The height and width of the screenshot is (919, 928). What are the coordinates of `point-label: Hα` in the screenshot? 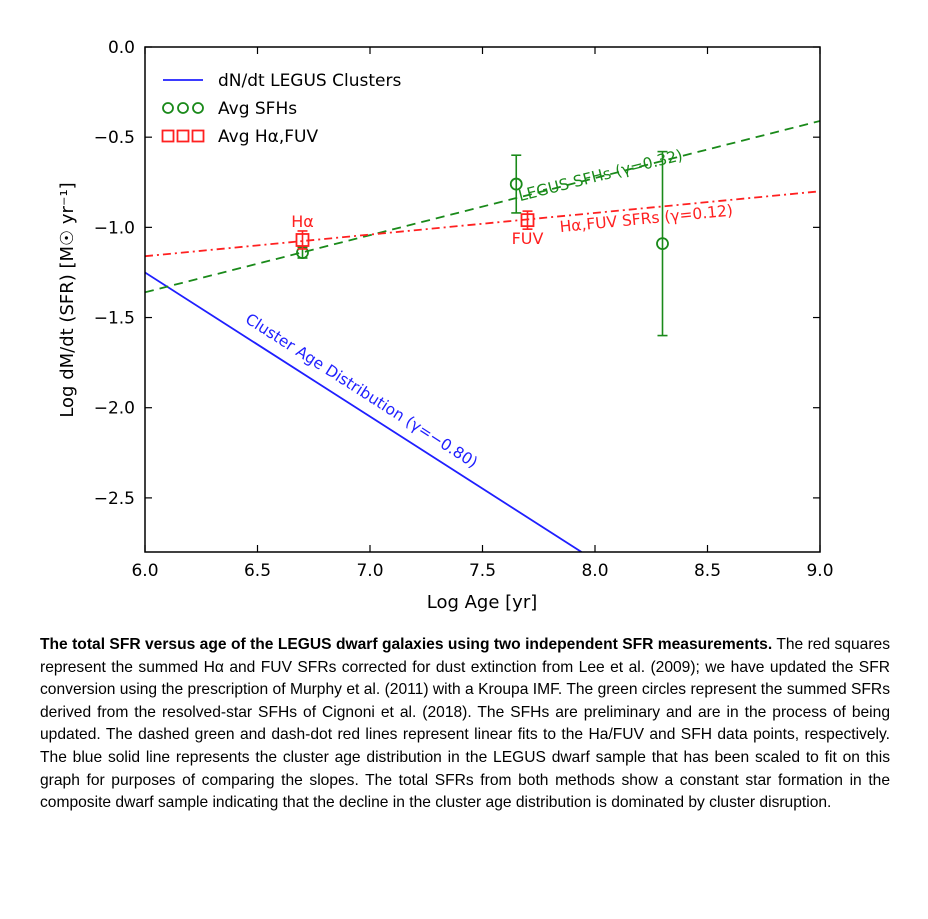 It's located at (302, 221).